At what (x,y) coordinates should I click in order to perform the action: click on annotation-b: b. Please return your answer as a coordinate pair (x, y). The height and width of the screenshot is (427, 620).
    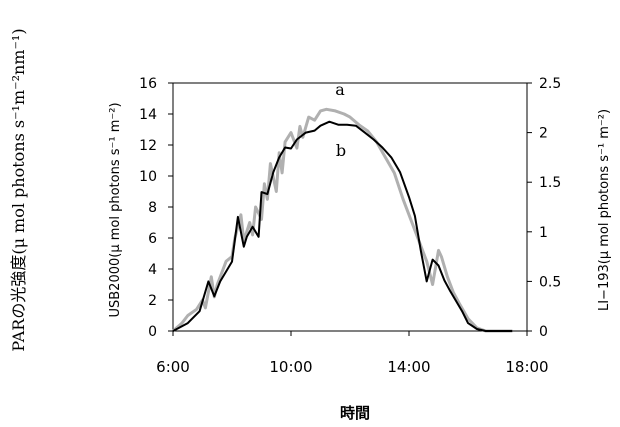
    Looking at the image, I should click on (341, 150).